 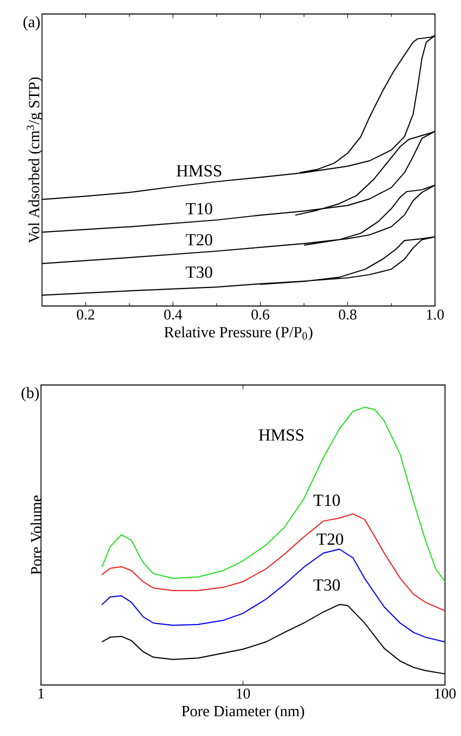 I want to click on x-axis-title: Relative Pressure (P/P$_{0}$), so click(x=238, y=333).